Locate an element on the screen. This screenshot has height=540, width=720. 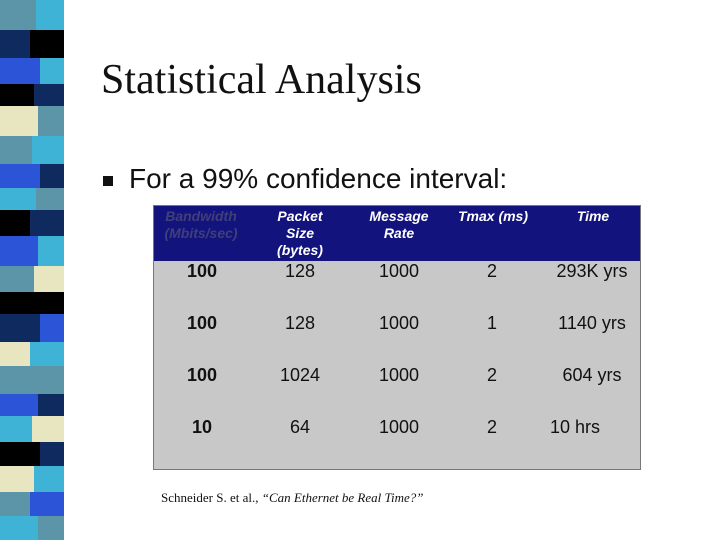
header-time: Time is located at coordinates (593, 216).